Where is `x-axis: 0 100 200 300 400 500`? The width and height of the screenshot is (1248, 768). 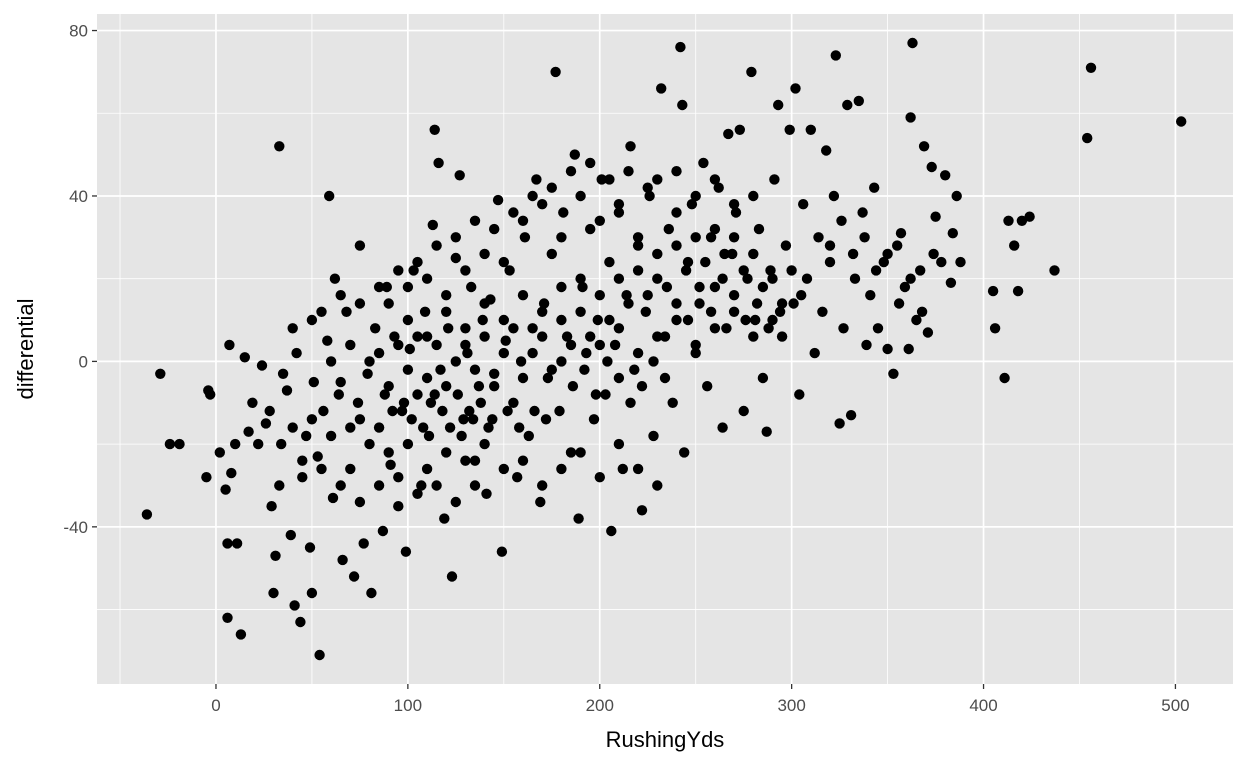
x-axis: 0 100 200 300 400 500 is located at coordinates (700, 699).